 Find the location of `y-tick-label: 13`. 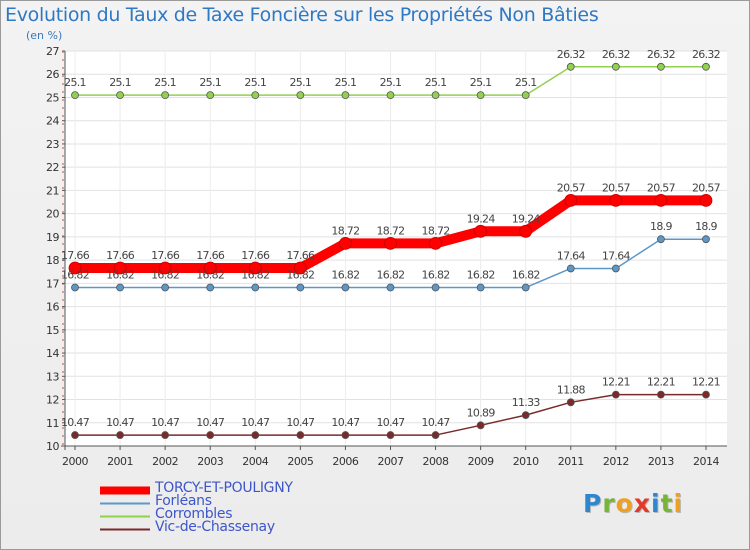

y-tick-label: 13 is located at coordinates (52, 376).